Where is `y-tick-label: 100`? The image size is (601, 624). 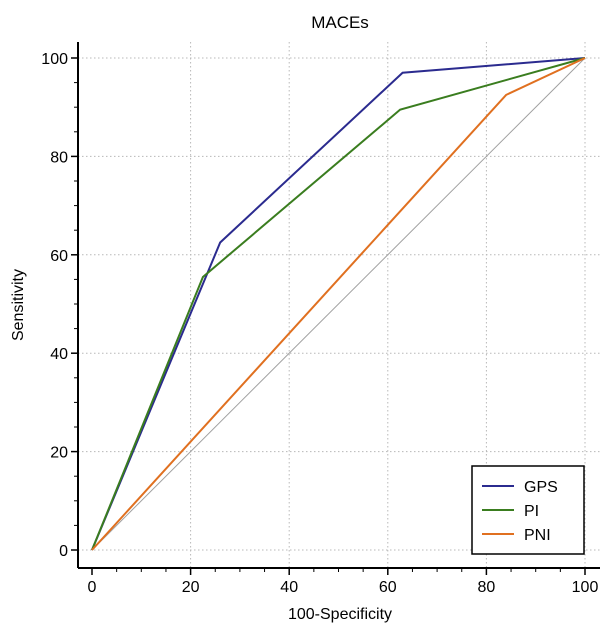
y-tick-label: 100 is located at coordinates (54, 59).